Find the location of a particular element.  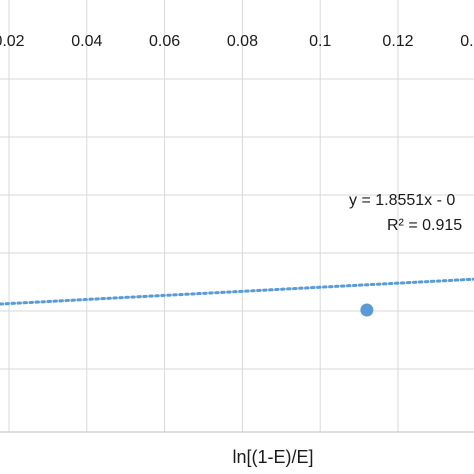

trendline-layer is located at coordinates (237, 291).